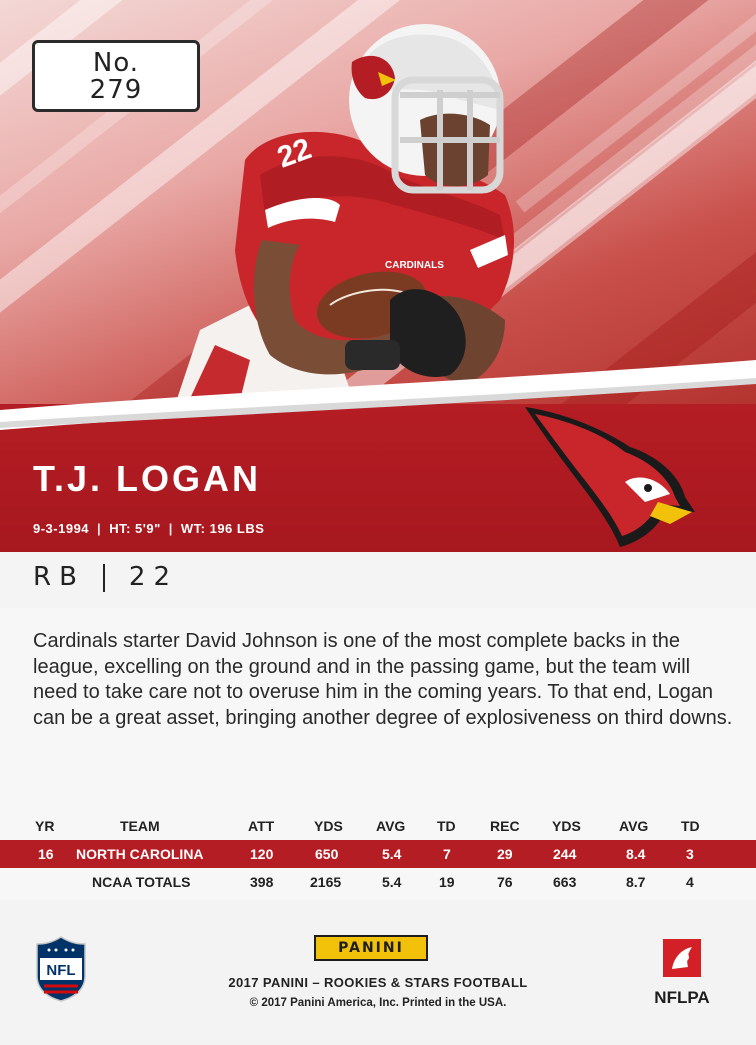  I want to click on cell-yds2: 244, so click(565, 854).